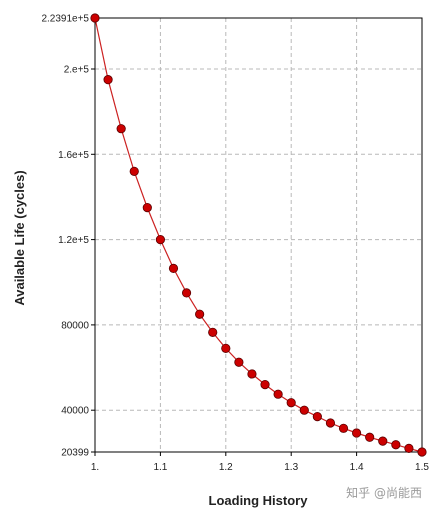  Describe the element at coordinates (65, 19) in the screenshot. I see `y-tick-label: 2.2391e+5` at that location.